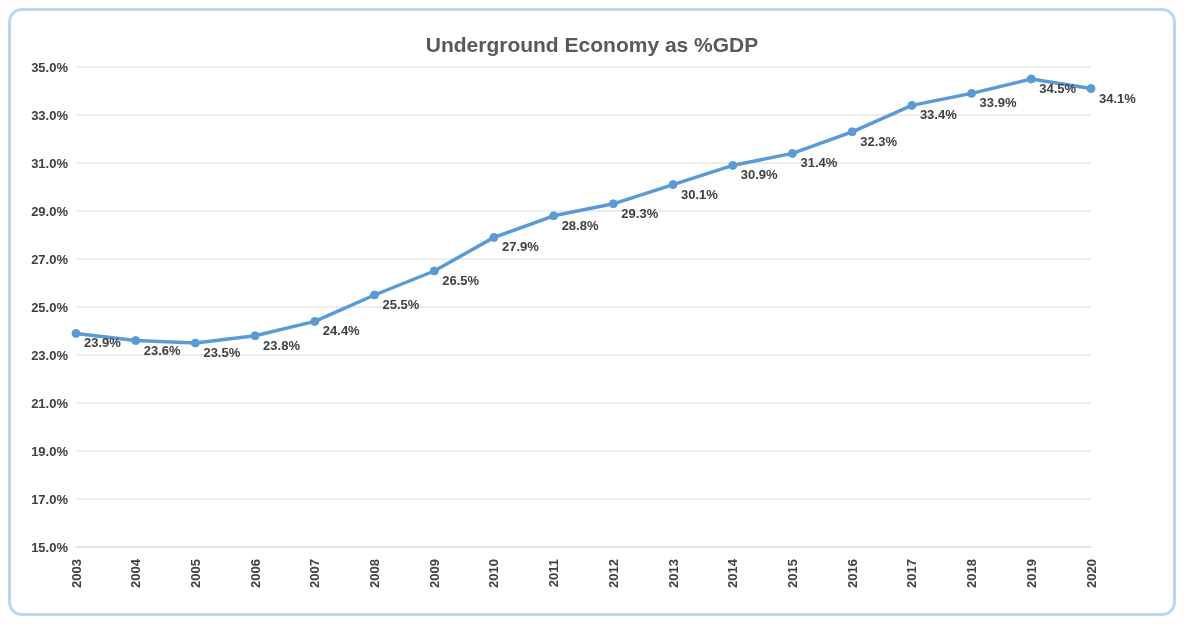 Image resolution: width=1188 pixels, height=628 pixels. I want to click on data-label: 34.5%, so click(1058, 88).